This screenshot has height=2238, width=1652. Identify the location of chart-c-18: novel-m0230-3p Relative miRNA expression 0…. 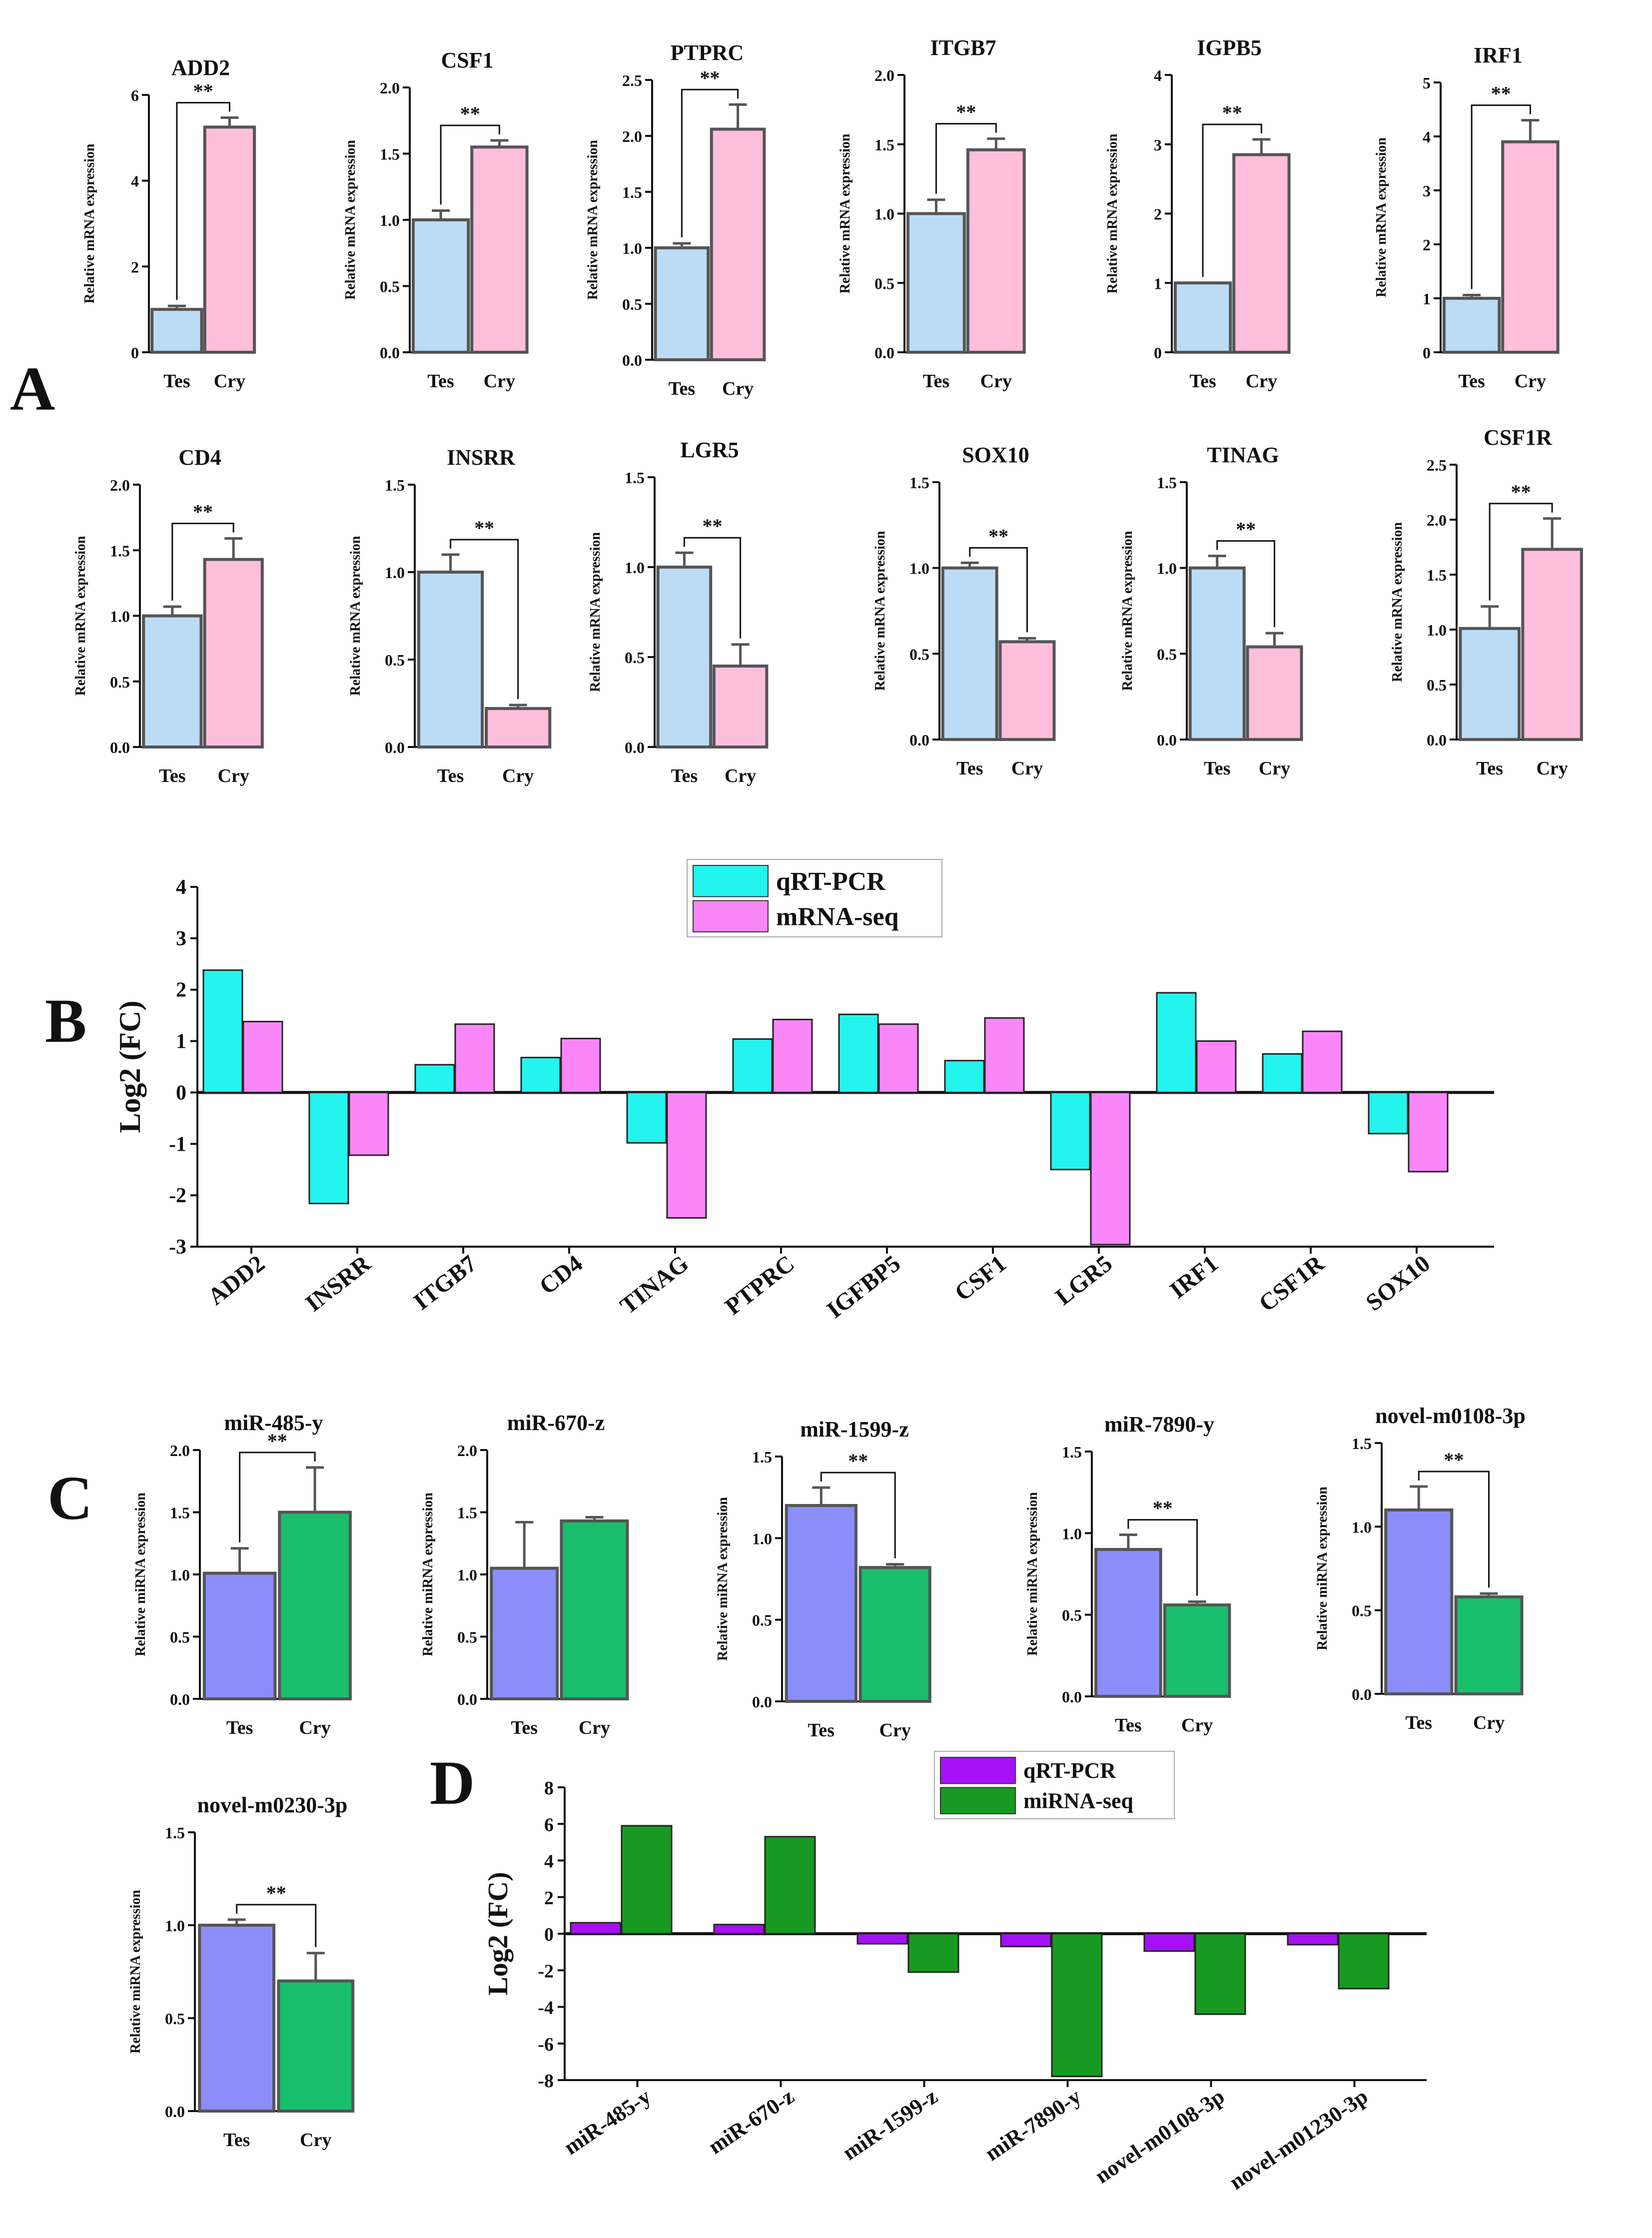
(241, 1972).